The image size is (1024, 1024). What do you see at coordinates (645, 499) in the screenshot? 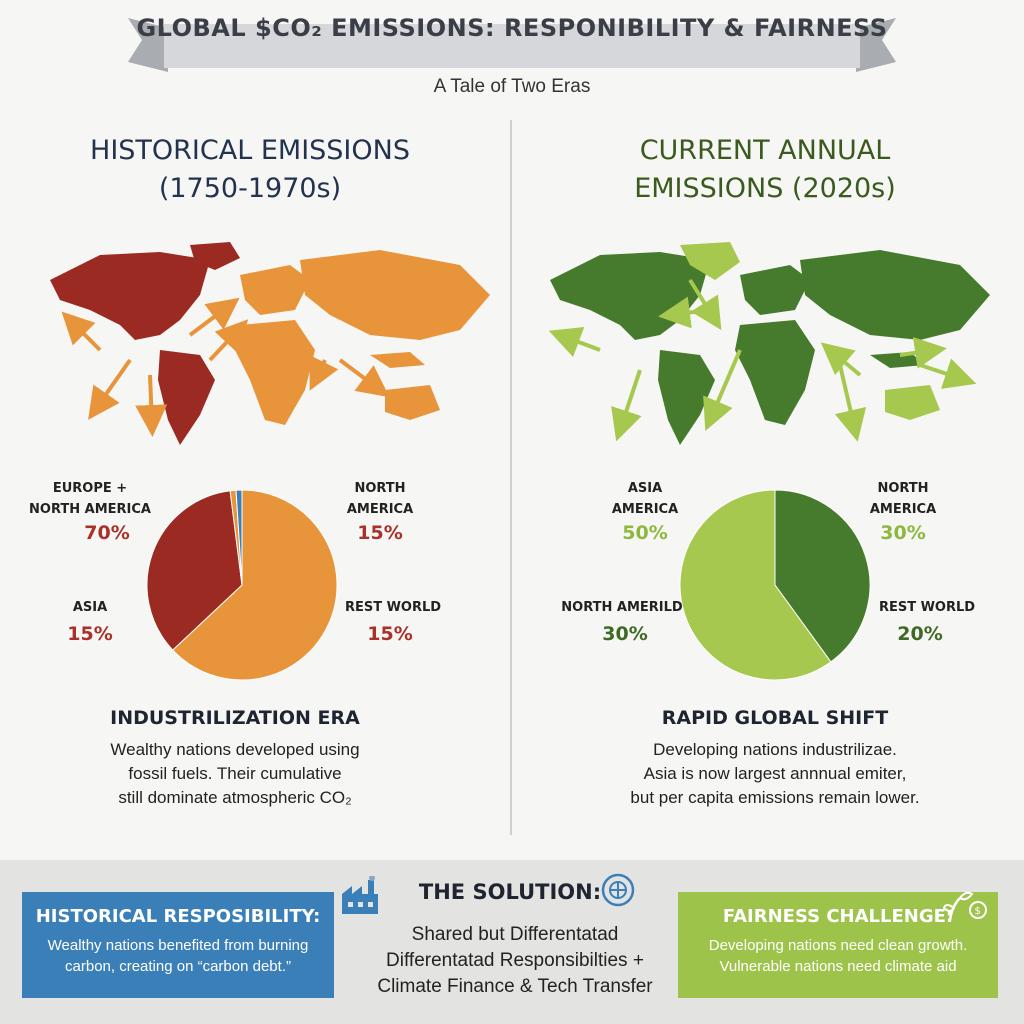
I see `curr-label-asia: ASIA AMERICA` at bounding box center [645, 499].